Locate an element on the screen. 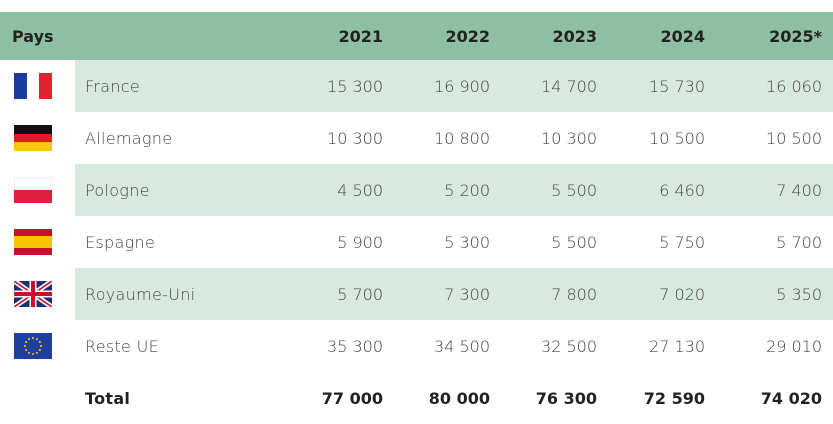  value-cell: 5 200 is located at coordinates (447, 190).